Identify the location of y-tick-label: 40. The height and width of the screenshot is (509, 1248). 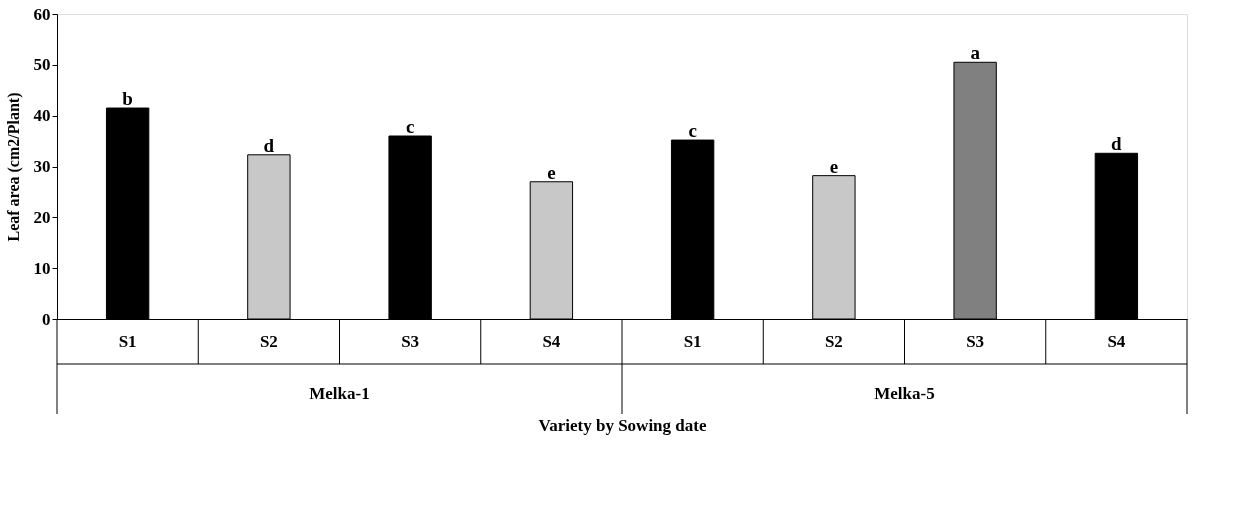
(42, 116).